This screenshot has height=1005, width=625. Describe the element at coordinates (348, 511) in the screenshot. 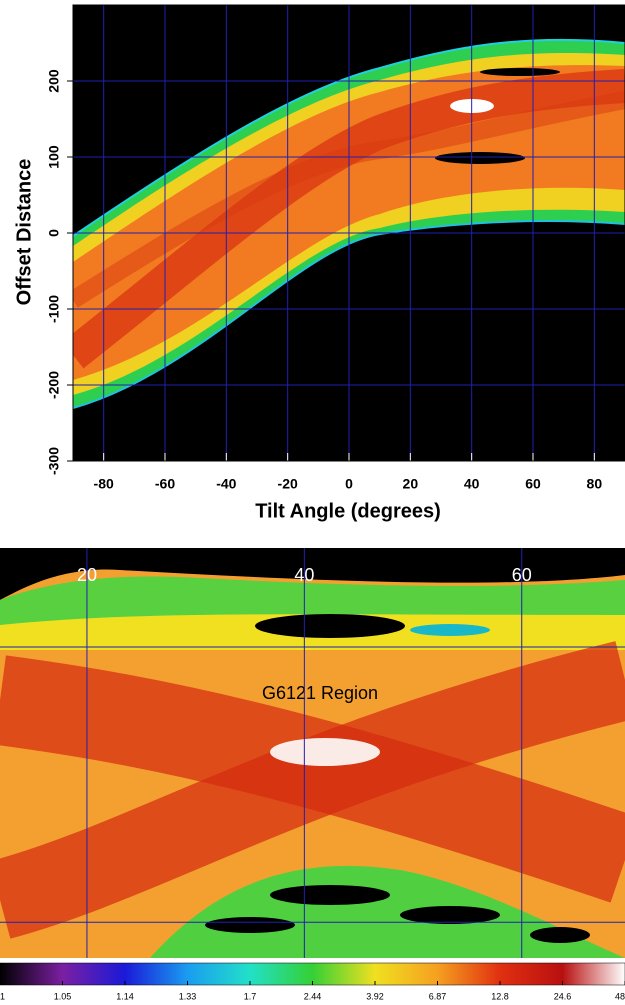

I see `x-axis-label: Tilt Angle (degrees)` at that location.